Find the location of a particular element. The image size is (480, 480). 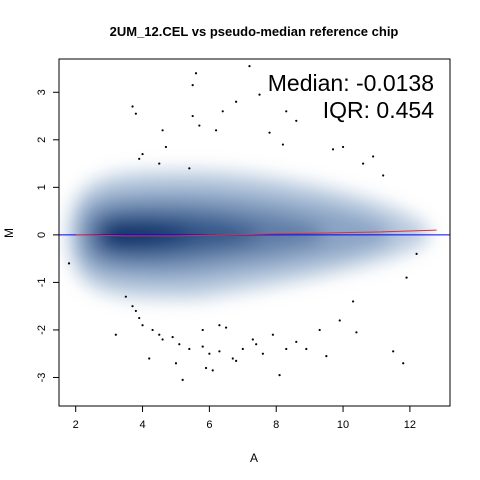

y-tick-label: 3 is located at coordinates (42, 92).